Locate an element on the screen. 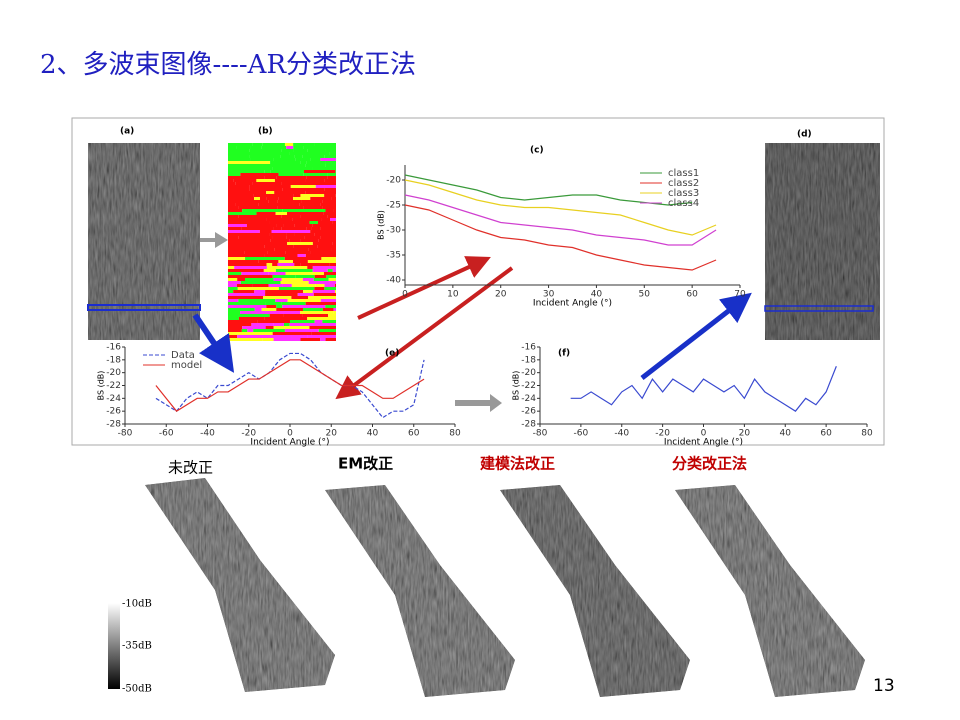 Image resolution: width=960 pixels, height=720 pixels. legend-label: class1 is located at coordinates (683, 173).